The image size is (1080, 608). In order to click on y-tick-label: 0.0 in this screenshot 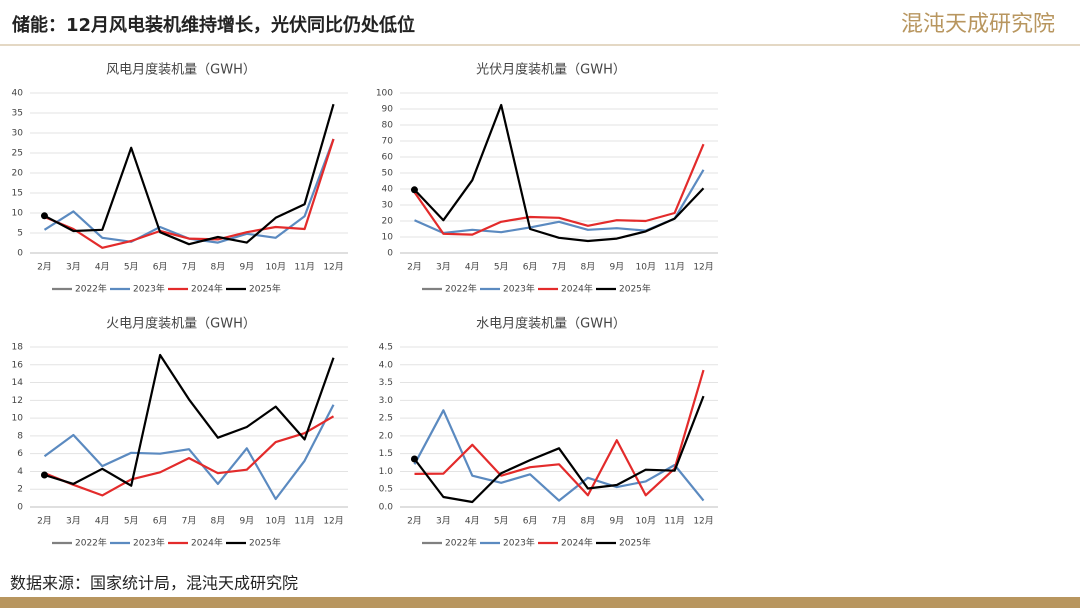, I will do `click(386, 508)`.